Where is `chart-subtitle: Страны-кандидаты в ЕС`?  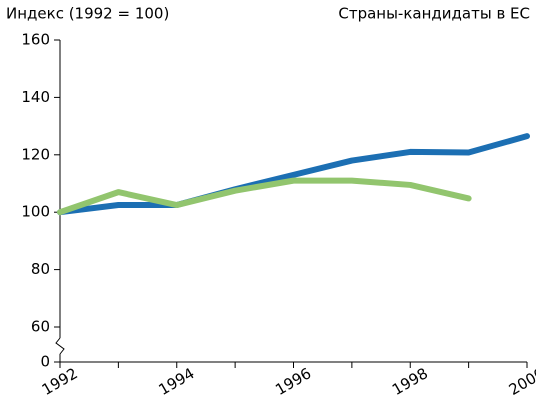
chart-subtitle: Страны-кандидаты в ЕС is located at coordinates (434, 14).